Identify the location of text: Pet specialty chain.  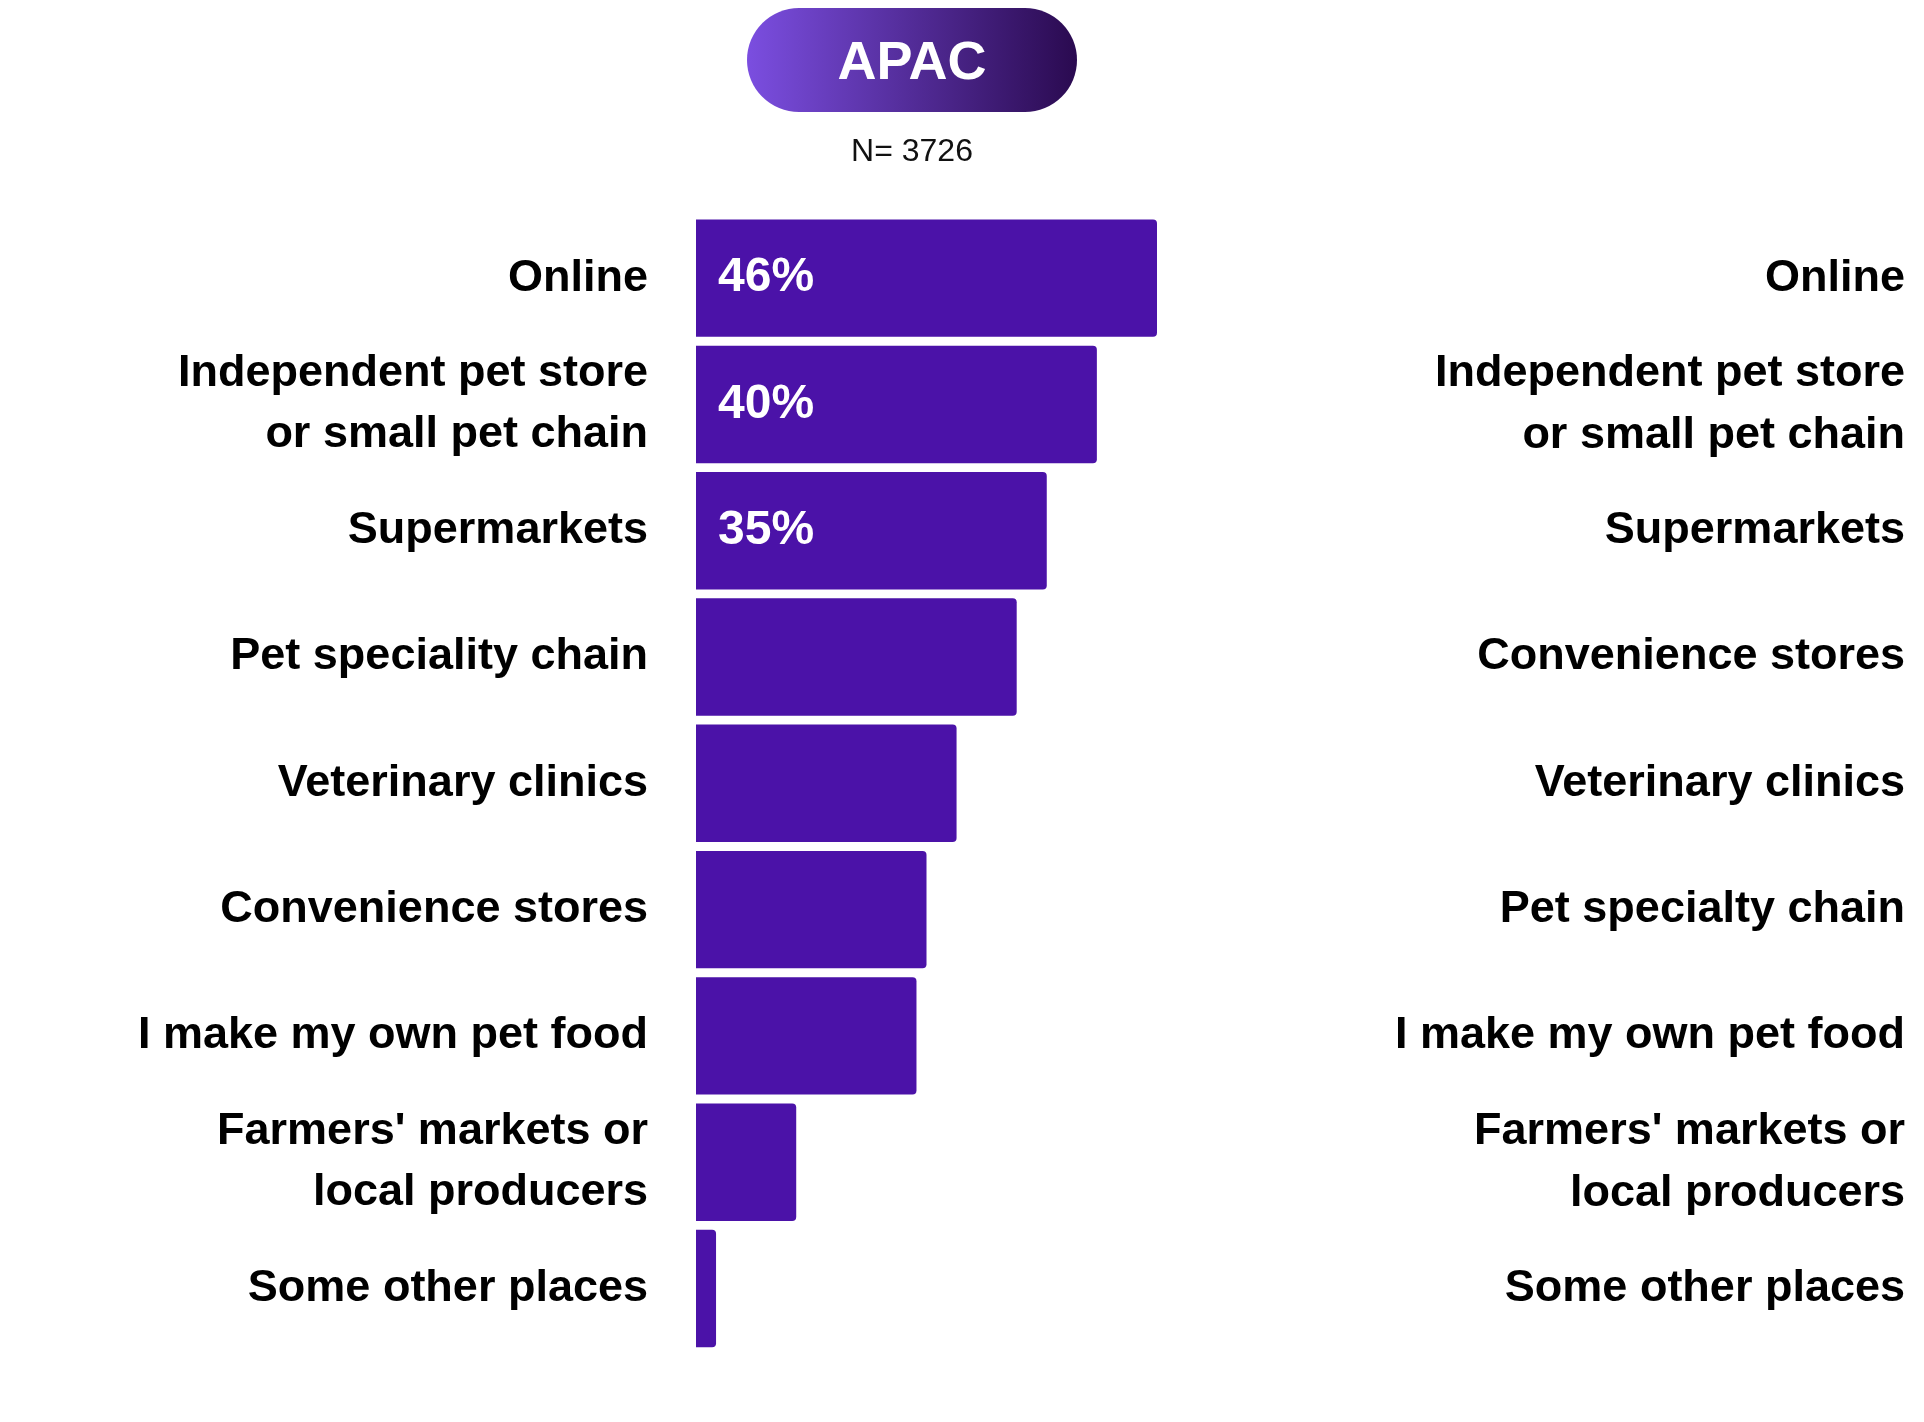
(1702, 907).